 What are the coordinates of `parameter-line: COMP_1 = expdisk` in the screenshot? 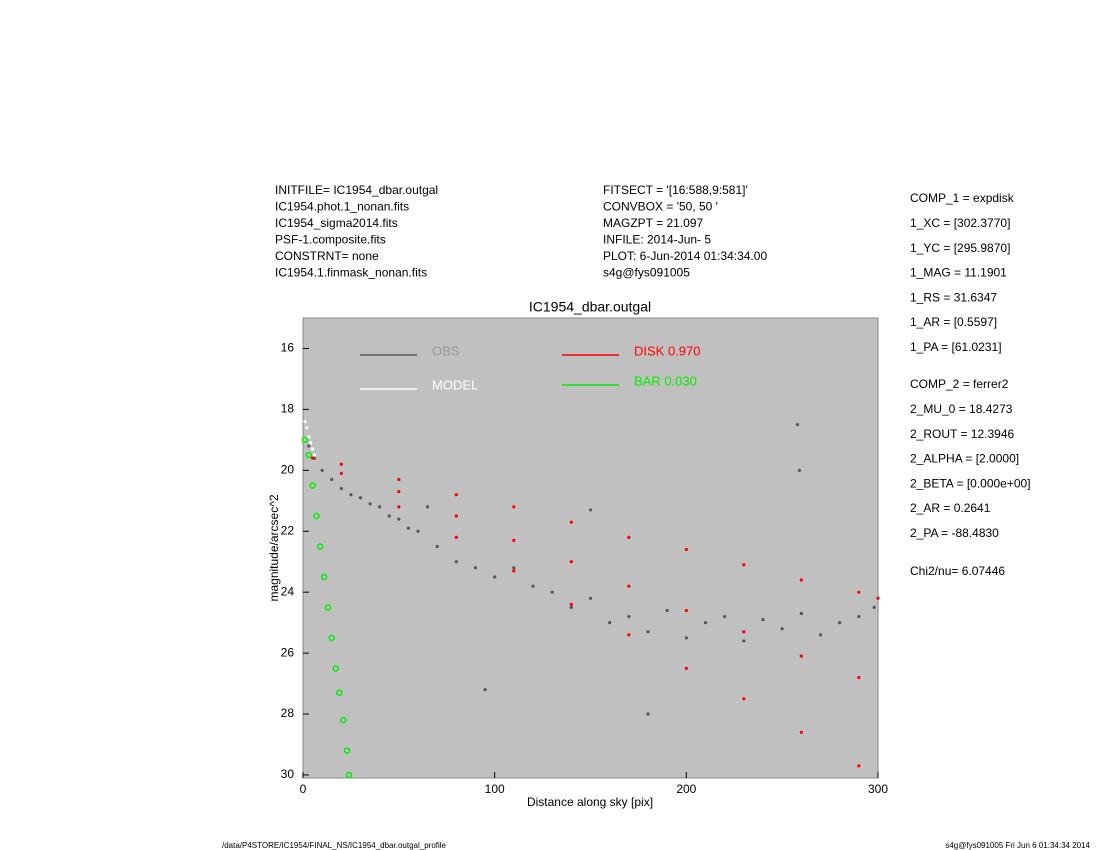 It's located at (962, 198).